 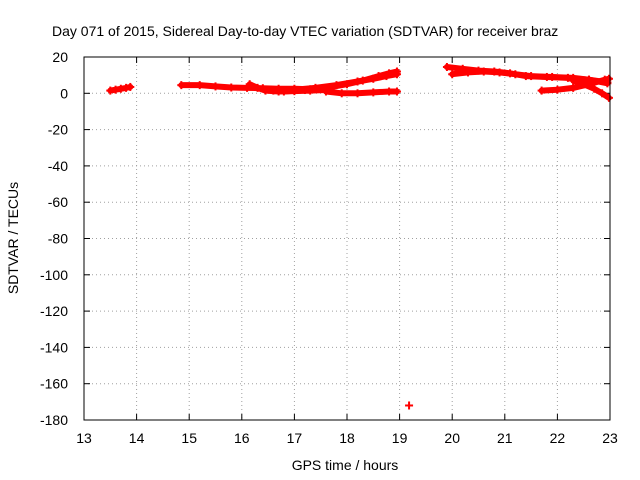 What do you see at coordinates (54, 311) in the screenshot?
I see `y-tick-label: -120` at bounding box center [54, 311].